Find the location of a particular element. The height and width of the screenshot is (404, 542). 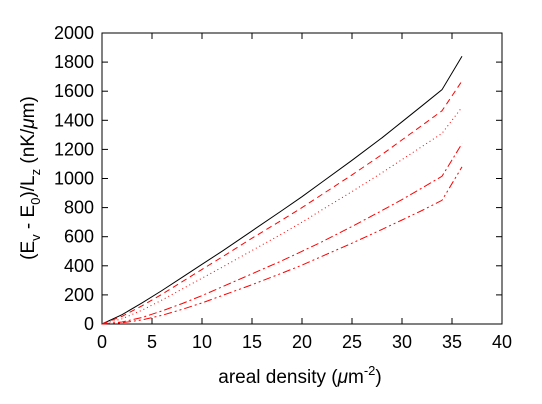

y-tick-label: 600 is located at coordinates (79, 237).